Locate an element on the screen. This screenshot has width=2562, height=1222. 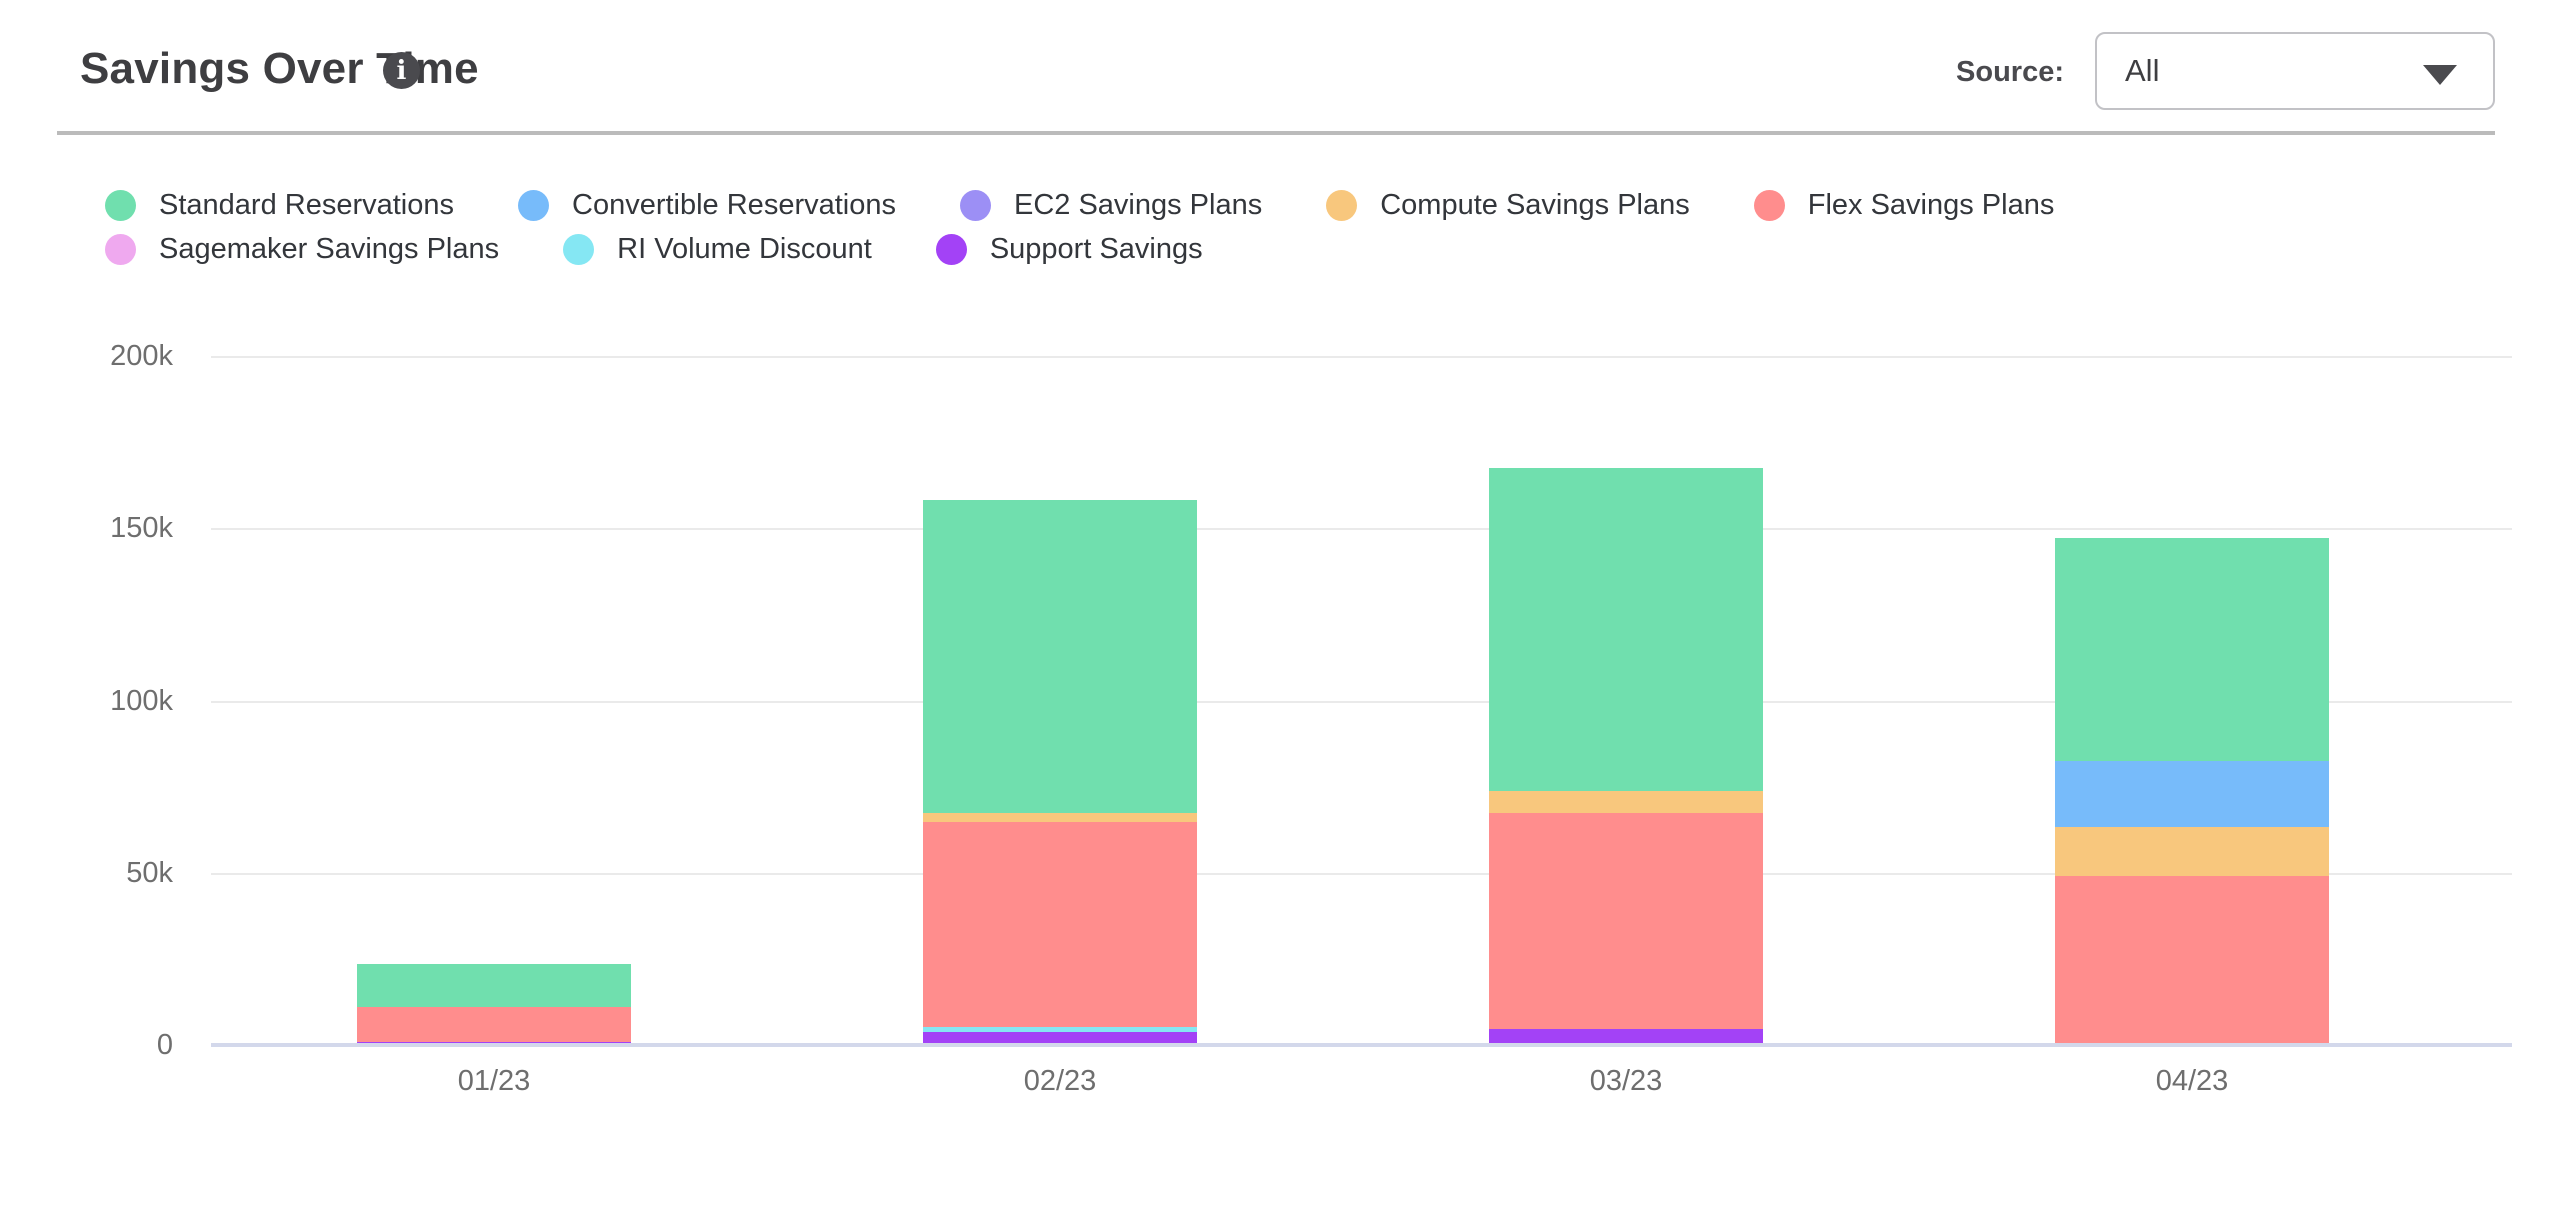
bar-segment-convertible-reservations is located at coordinates (2192, 793).